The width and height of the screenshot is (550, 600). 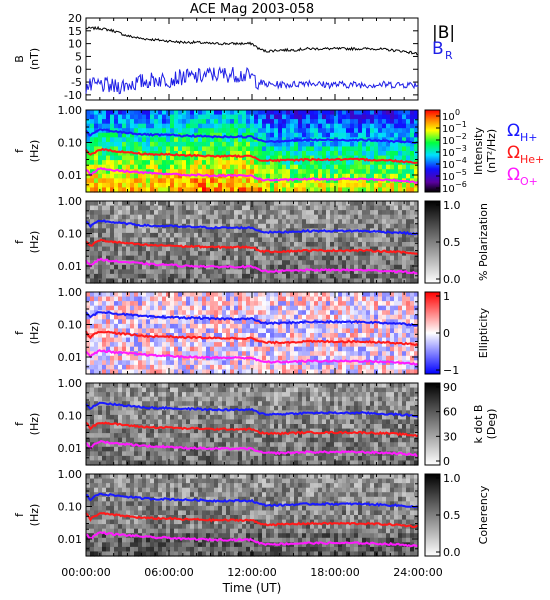 What do you see at coordinates (34, 59) in the screenshot?
I see `b-panel-y-unit: (nT)` at bounding box center [34, 59].